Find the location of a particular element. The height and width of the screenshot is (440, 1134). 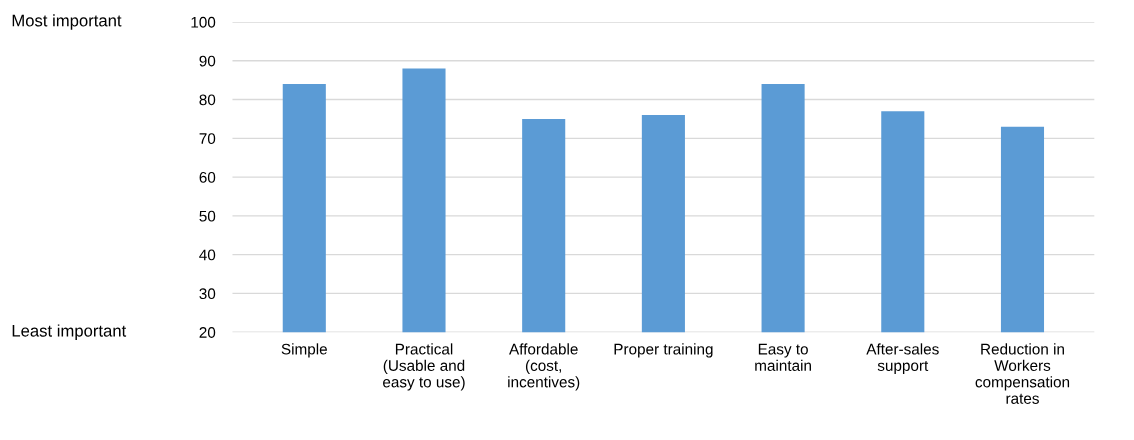

x-tick-label: Proper training is located at coordinates (663, 350).